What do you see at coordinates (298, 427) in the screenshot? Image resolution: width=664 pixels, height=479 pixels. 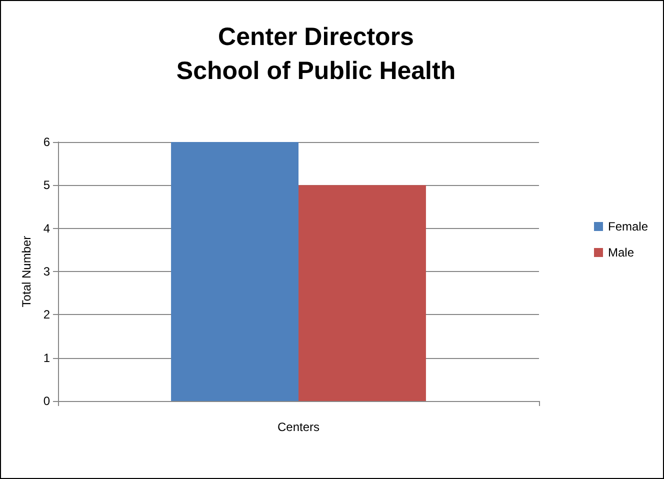 I see `x-axis-title: Centers` at bounding box center [298, 427].